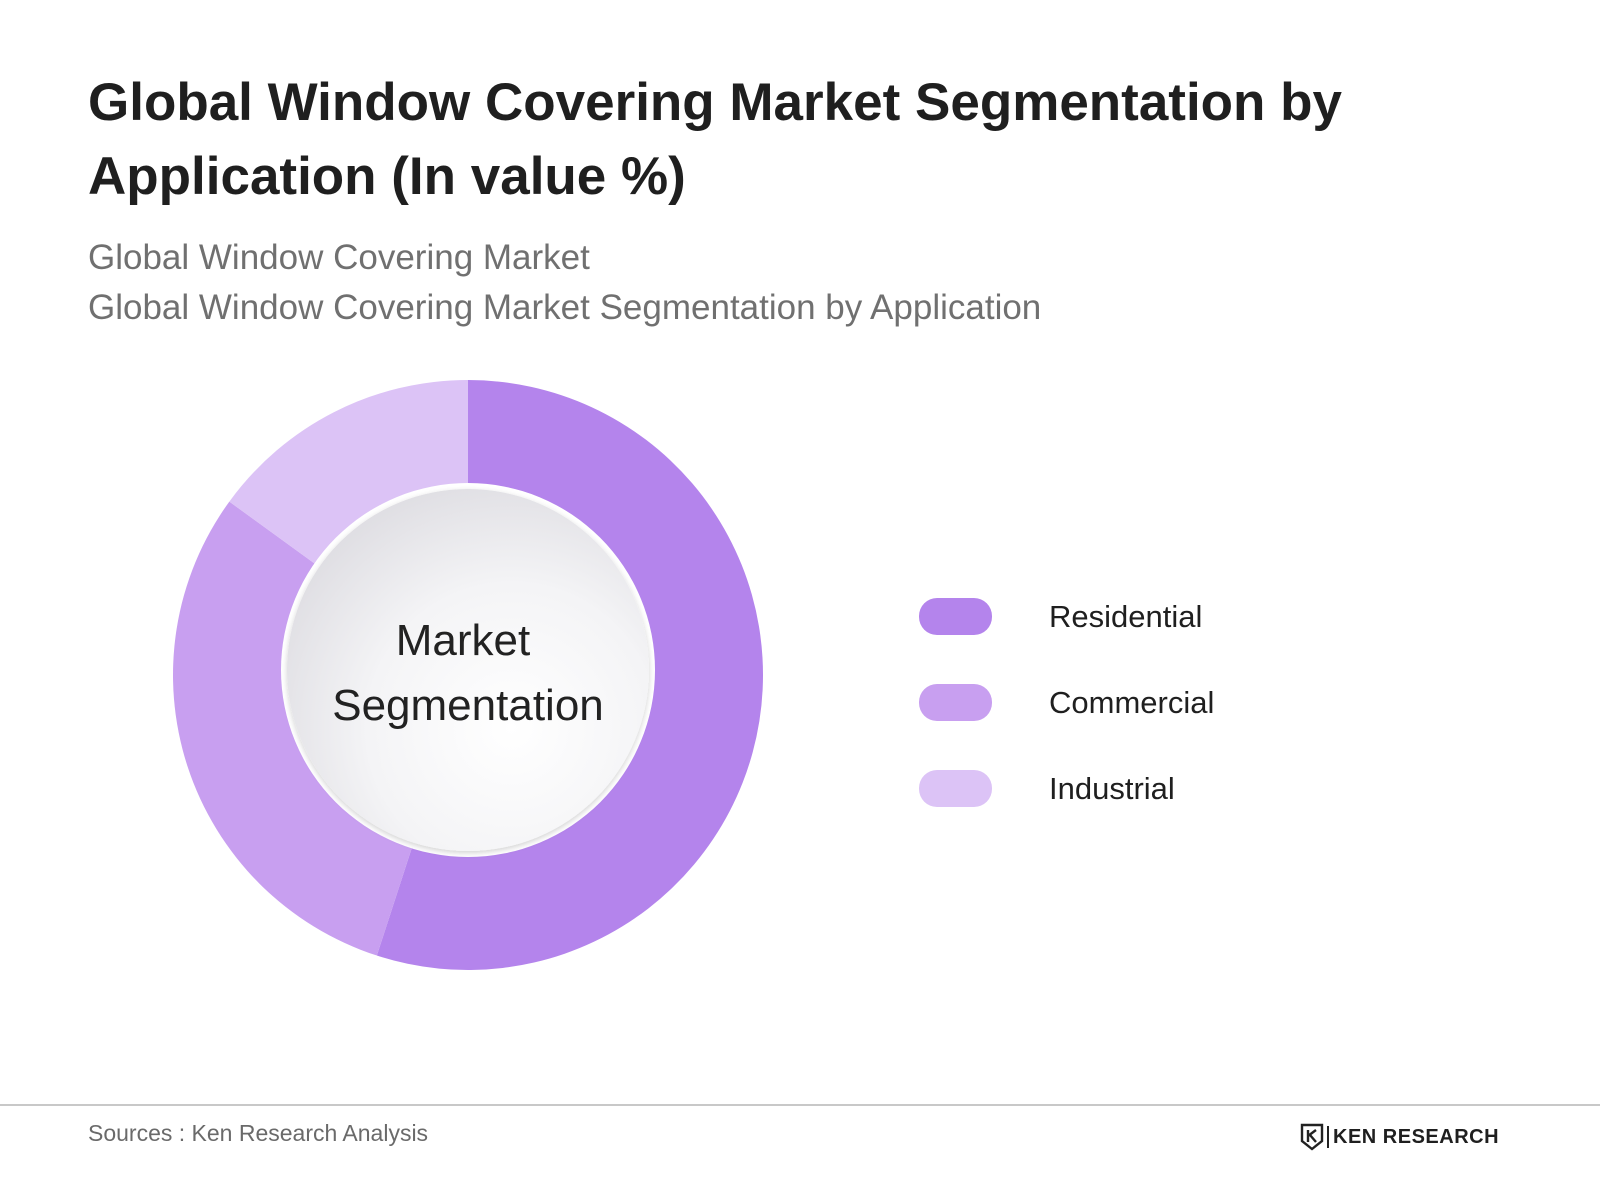 The height and width of the screenshot is (1200, 1600). What do you see at coordinates (1066, 727) in the screenshot?
I see `chart-legend: Residential Commercial Industrial` at bounding box center [1066, 727].